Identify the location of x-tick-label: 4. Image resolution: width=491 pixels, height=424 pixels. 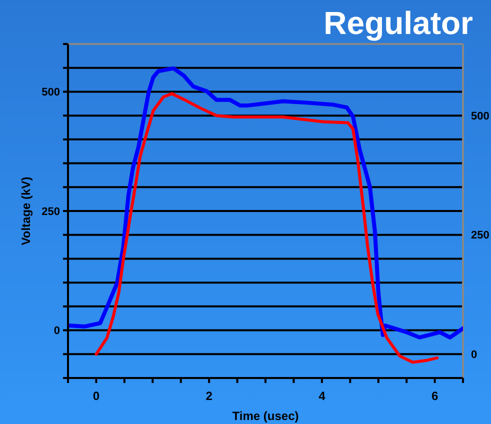
(322, 396).